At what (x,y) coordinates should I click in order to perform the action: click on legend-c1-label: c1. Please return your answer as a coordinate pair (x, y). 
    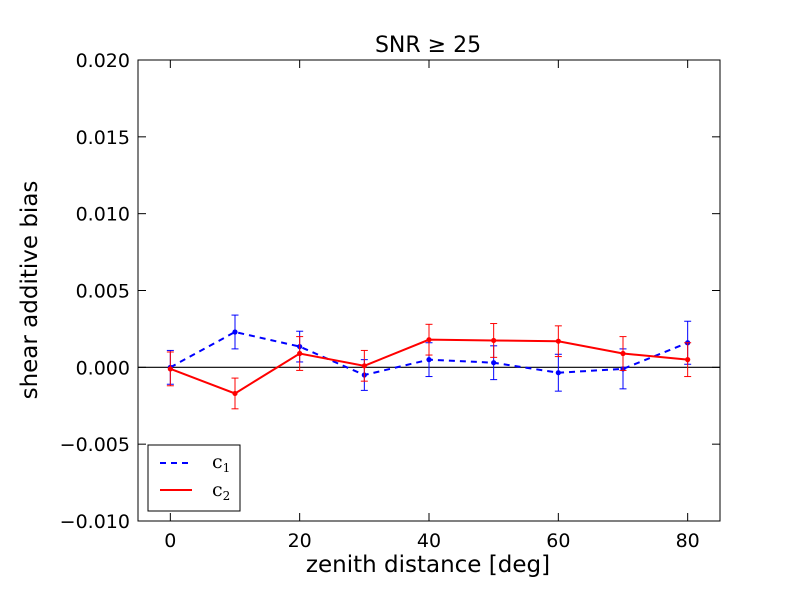
    Looking at the image, I should click on (221, 463).